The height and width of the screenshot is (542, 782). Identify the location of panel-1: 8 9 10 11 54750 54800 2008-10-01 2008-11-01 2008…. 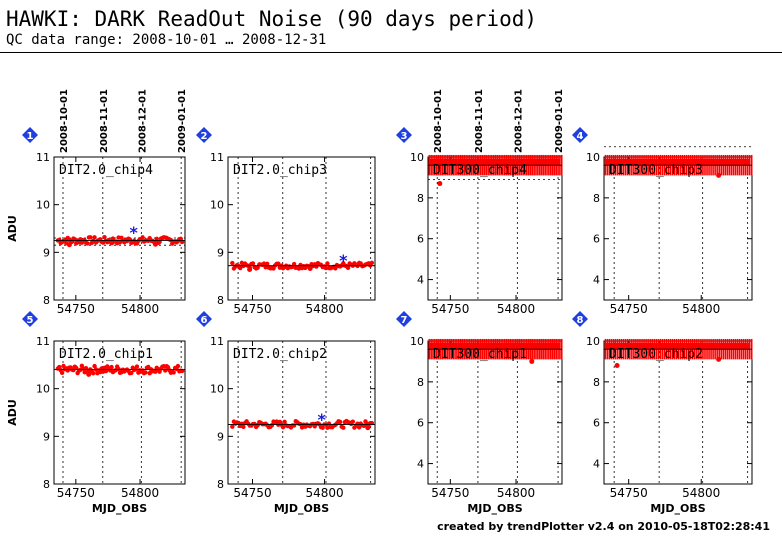
(97, 202).